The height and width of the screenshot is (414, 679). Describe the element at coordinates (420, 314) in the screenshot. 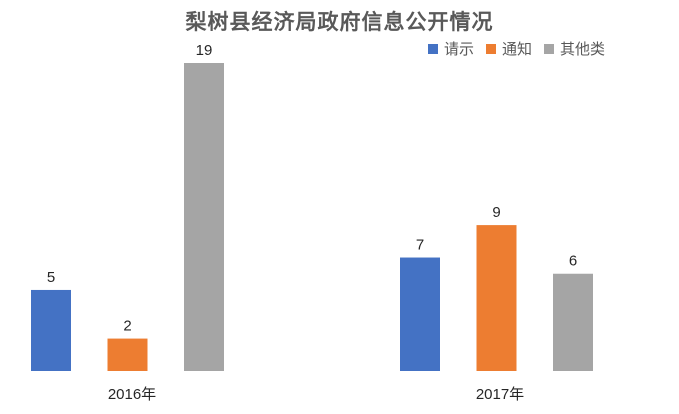

I see `bar-qingshi-cat-2017` at that location.